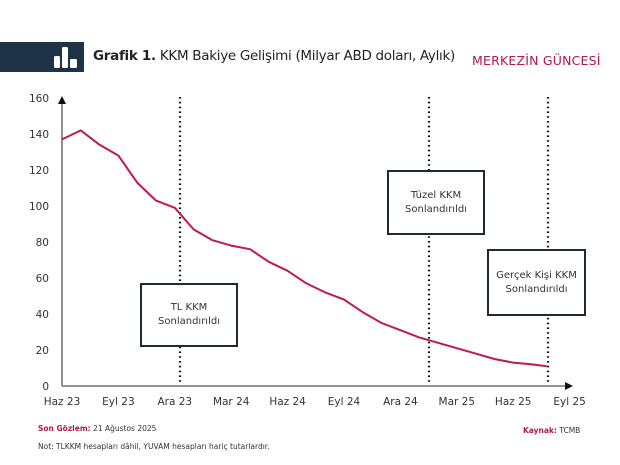  Describe the element at coordinates (231, 402) in the screenshot. I see `x-tick-label: Mar 24` at that location.